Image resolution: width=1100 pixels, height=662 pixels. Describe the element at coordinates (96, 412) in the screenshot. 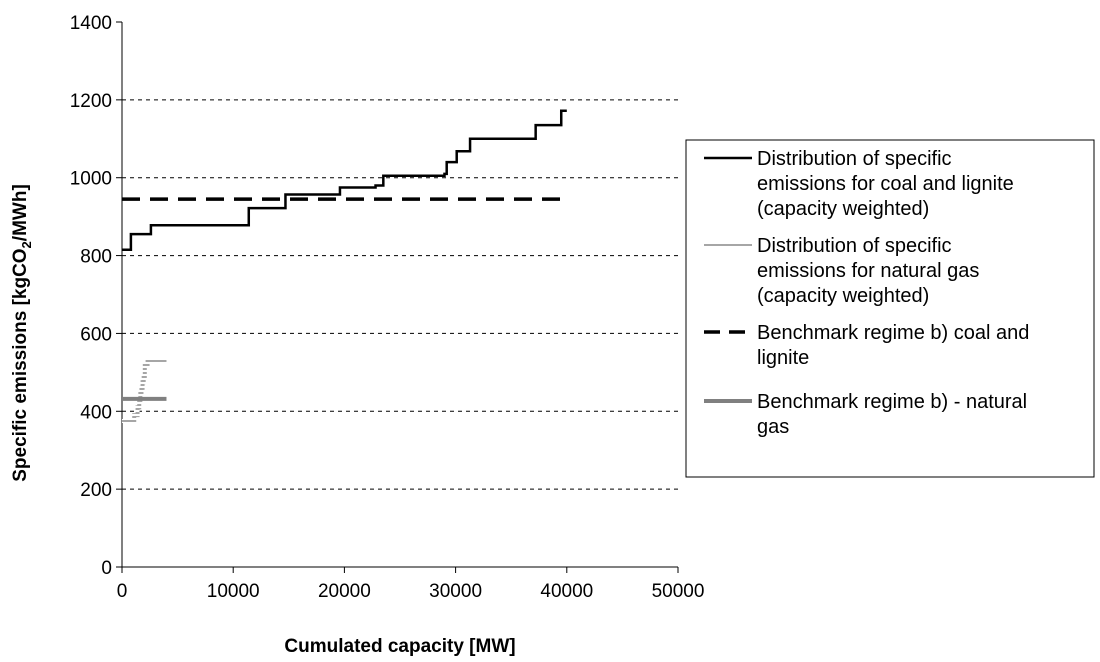

I see `y-tick-label: 400` at that location.